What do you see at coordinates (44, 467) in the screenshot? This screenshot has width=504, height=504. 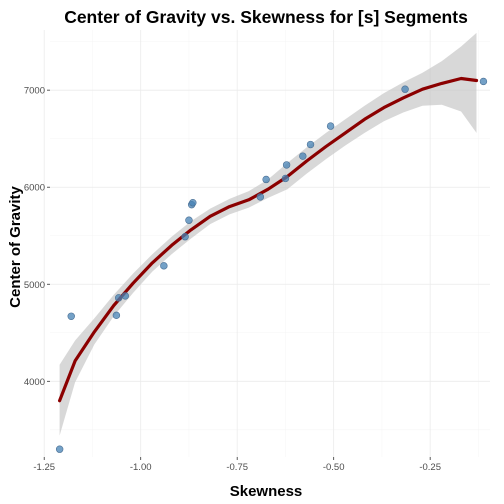 I see `x-tick-label: -1.25` at bounding box center [44, 467].